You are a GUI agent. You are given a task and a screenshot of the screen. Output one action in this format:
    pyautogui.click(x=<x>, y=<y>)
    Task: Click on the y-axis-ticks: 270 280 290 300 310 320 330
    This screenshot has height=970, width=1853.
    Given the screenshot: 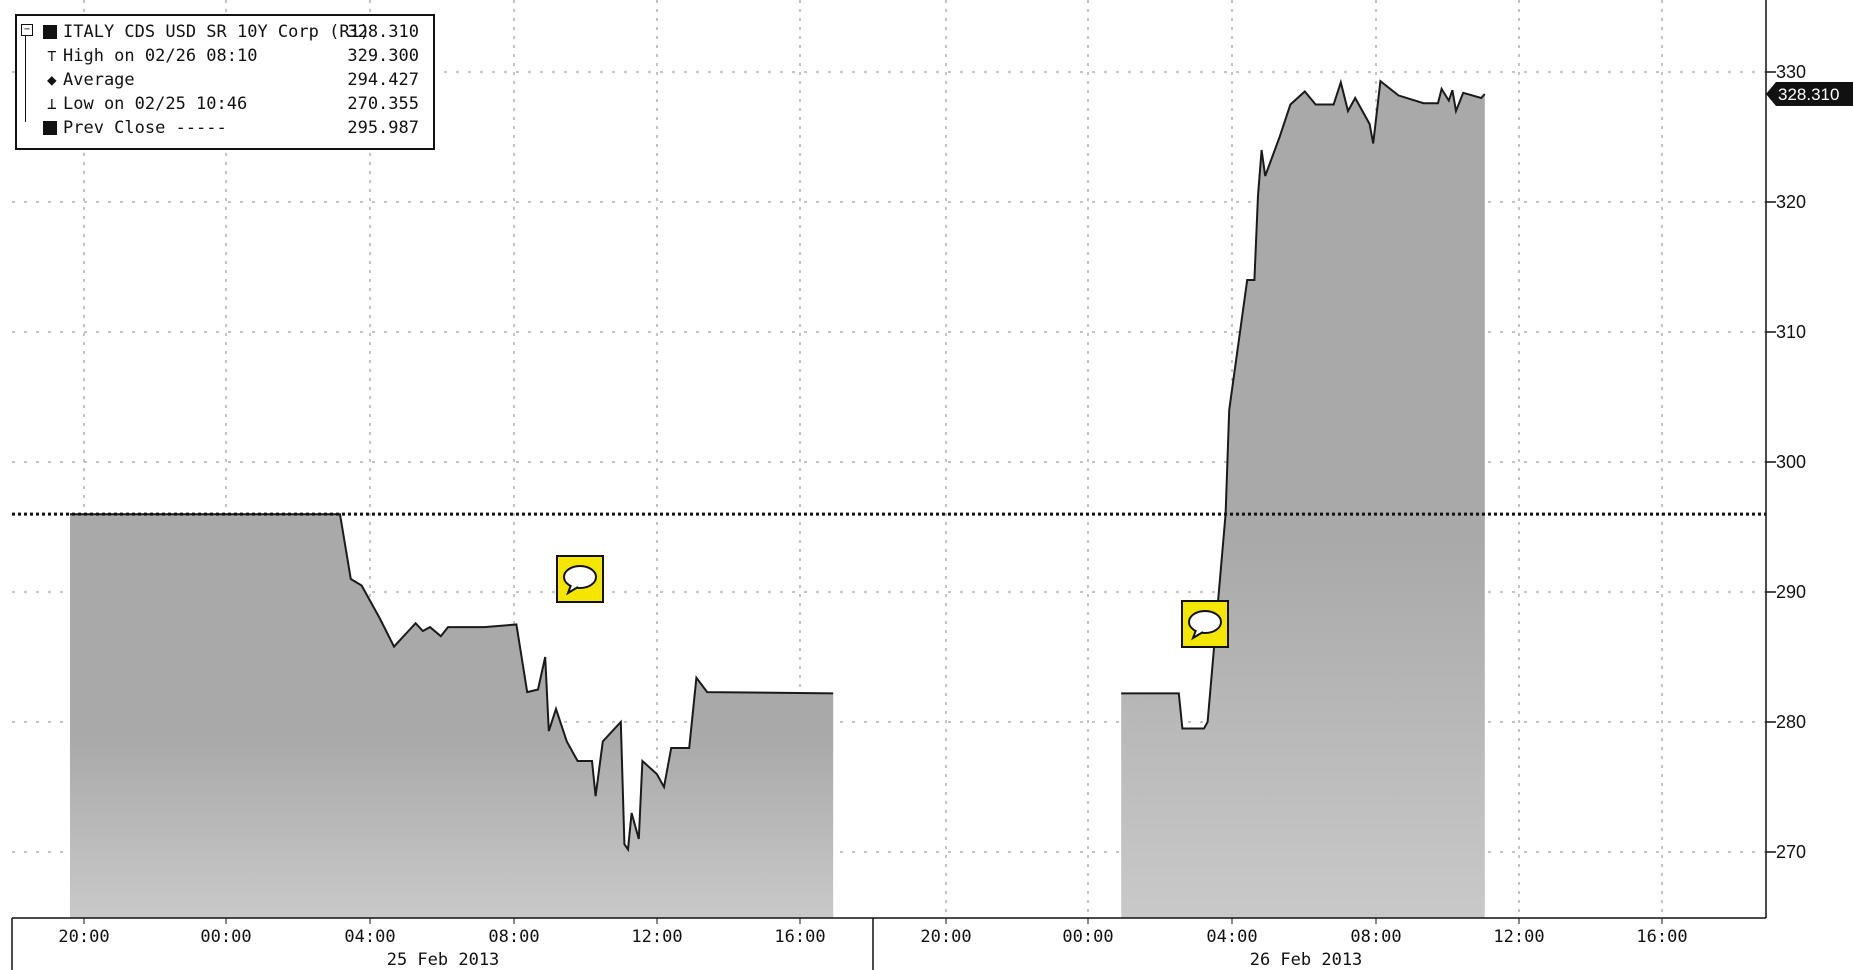 What is the action you would take?
    pyautogui.click(x=1786, y=462)
    